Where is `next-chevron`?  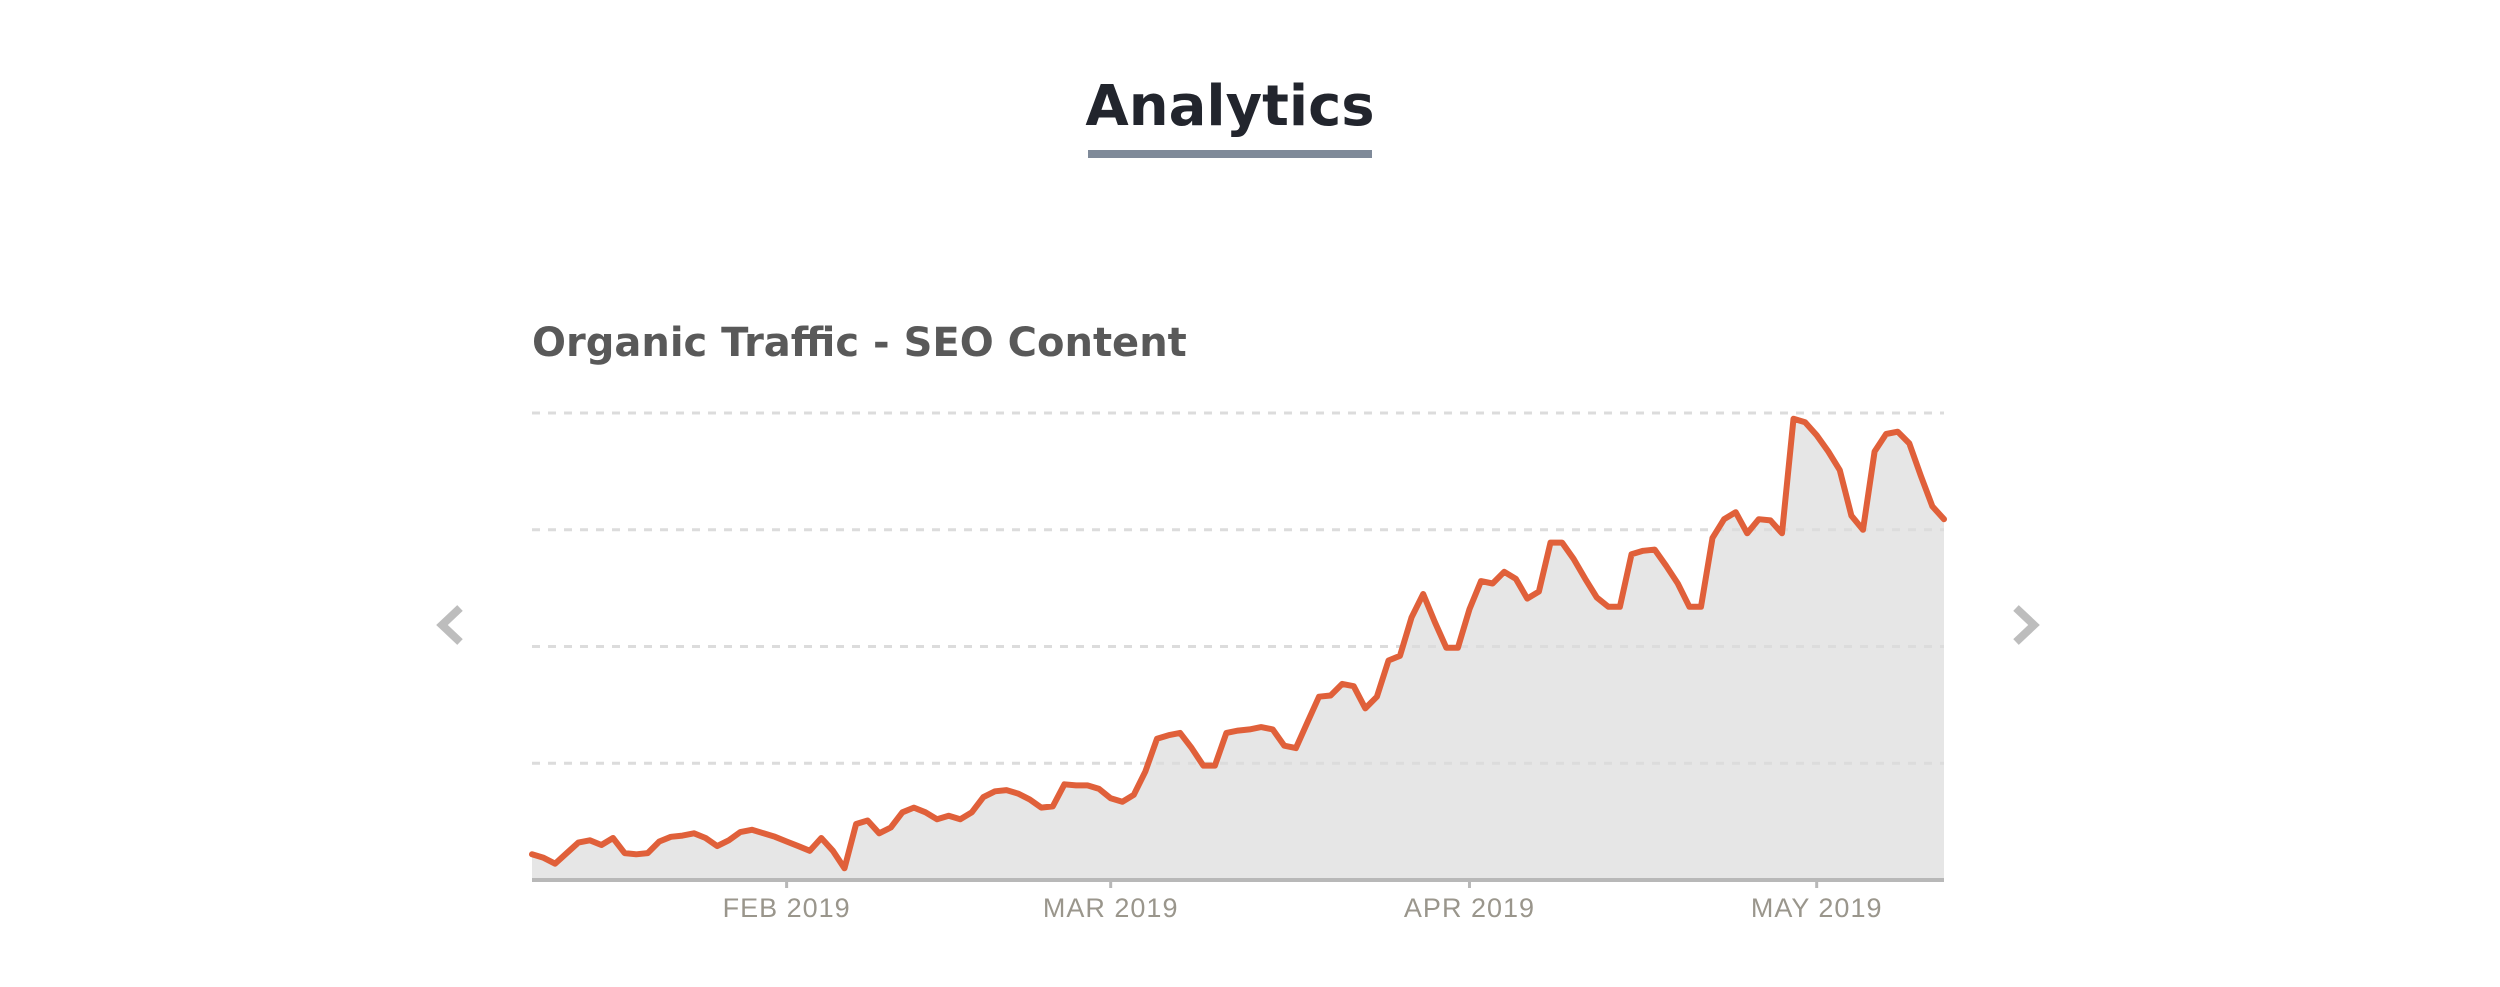 next-chevron is located at coordinates (2026, 625).